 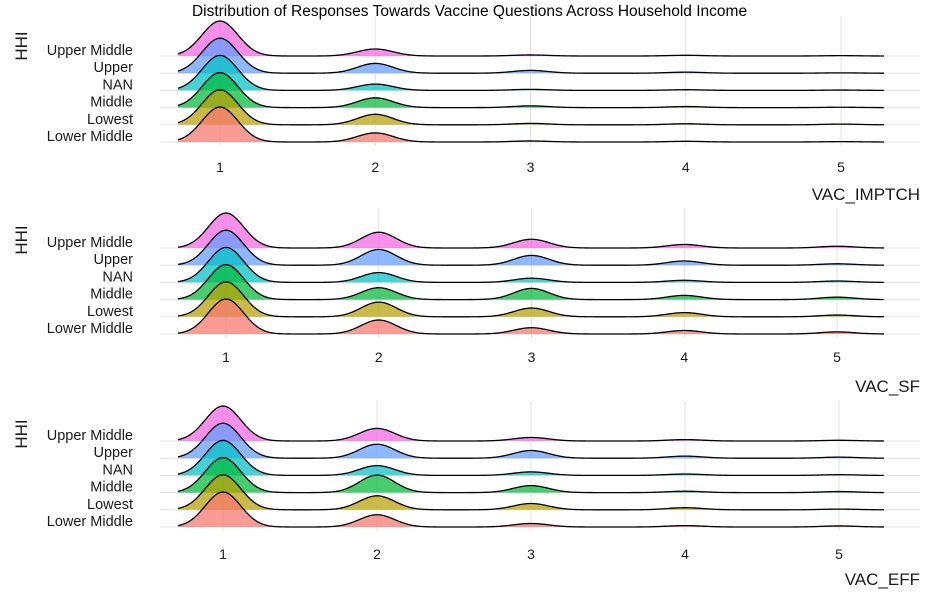 I want to click on ridge-line-2-lowest, so click(x=531, y=492).